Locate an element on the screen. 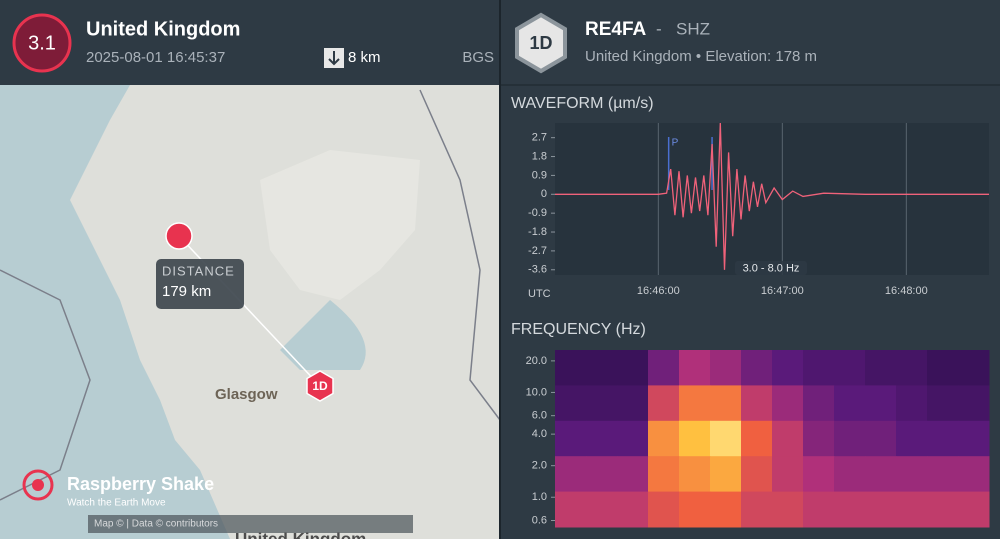  station-marker is located at coordinates (320, 386).